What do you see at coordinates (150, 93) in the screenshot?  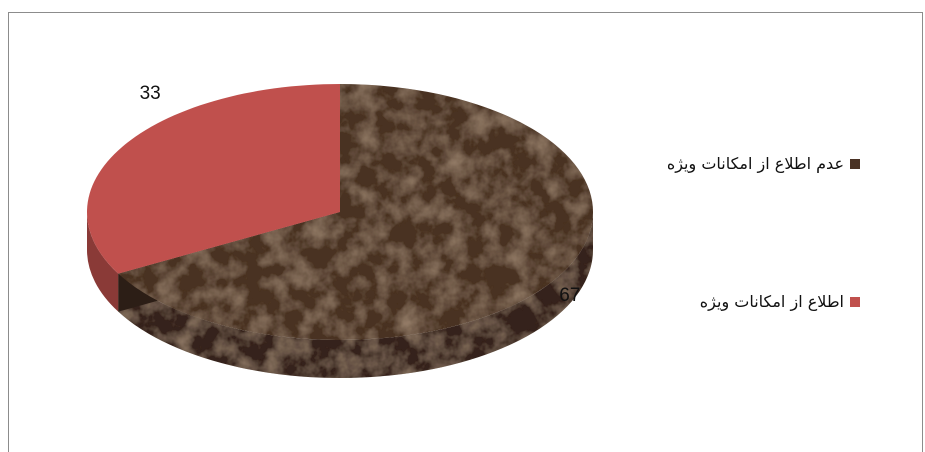 I see `data-label-1: 33` at bounding box center [150, 93].